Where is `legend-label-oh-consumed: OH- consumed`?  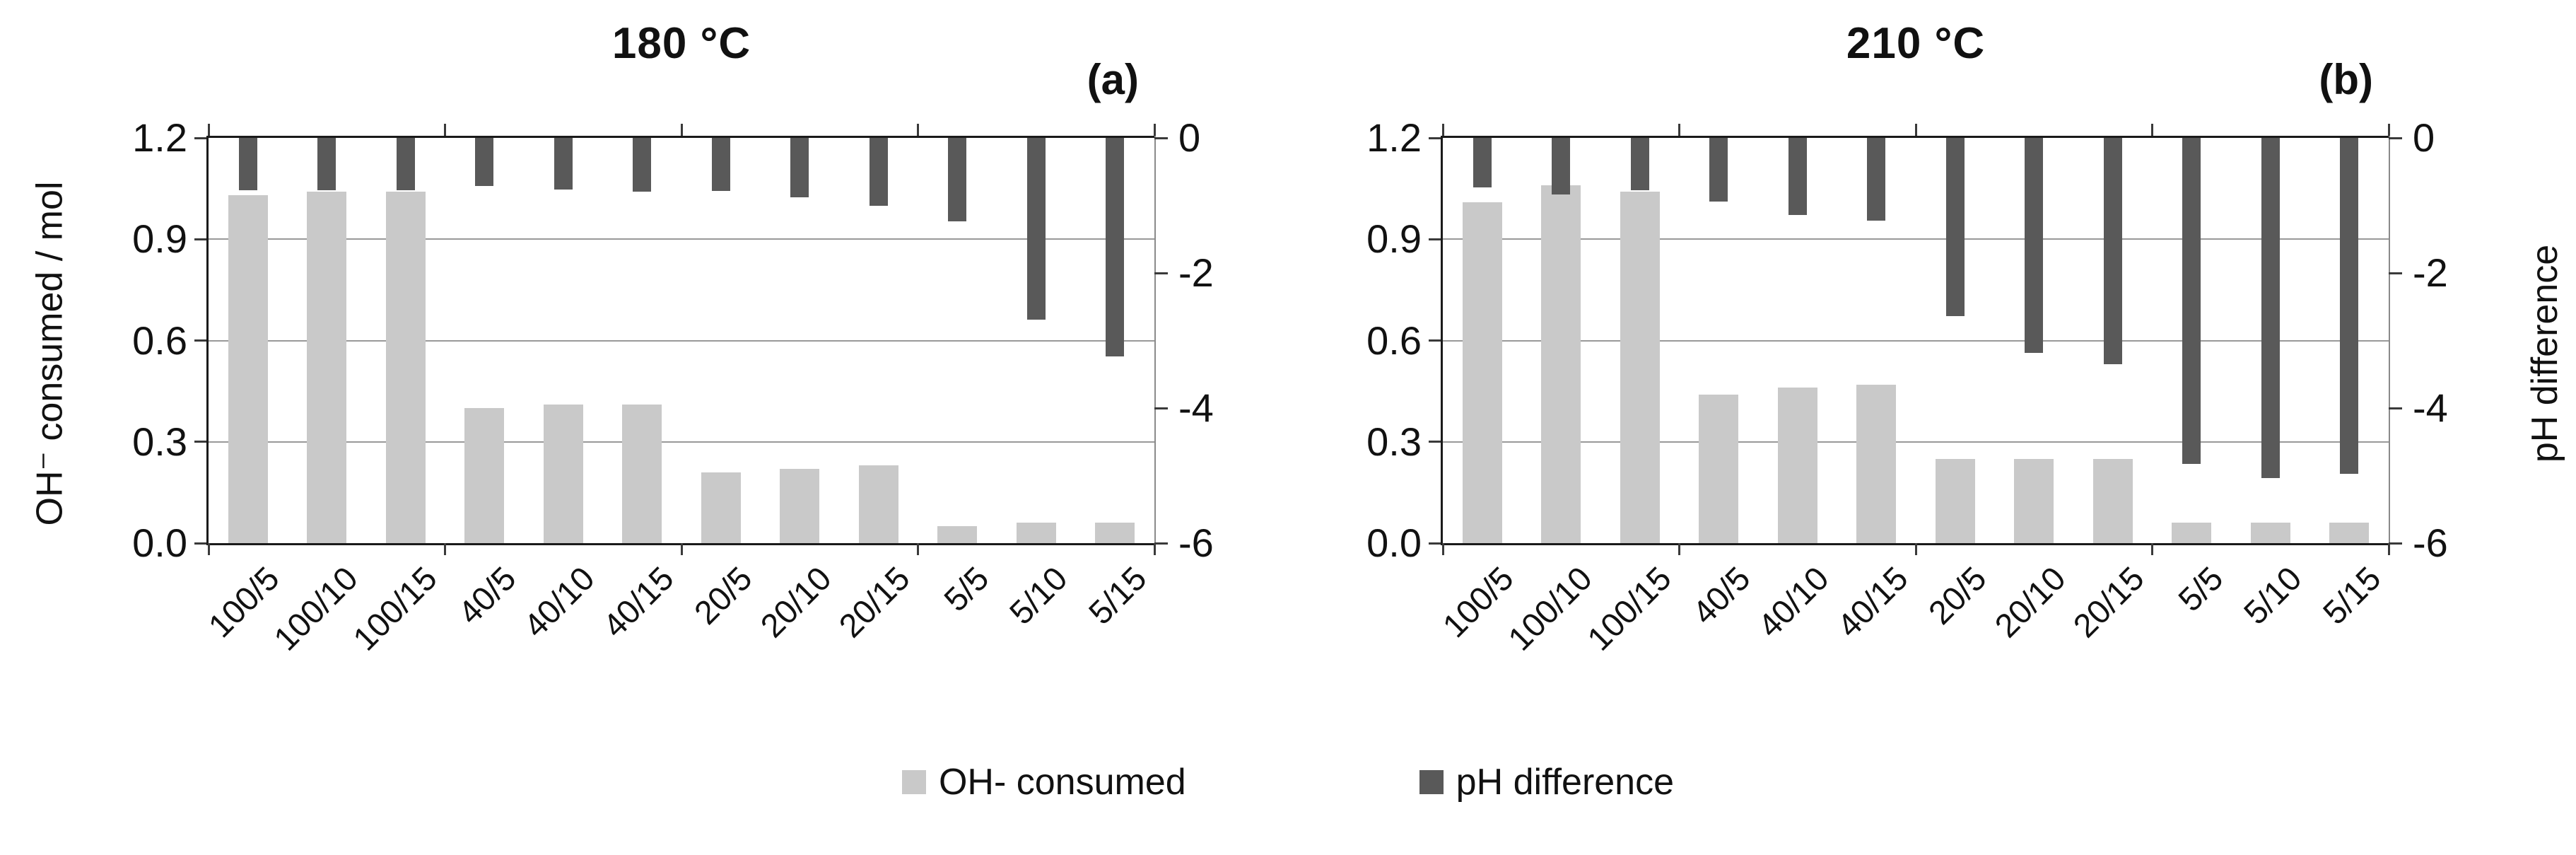
legend-label-oh-consumed: OH- consumed is located at coordinates (1062, 782).